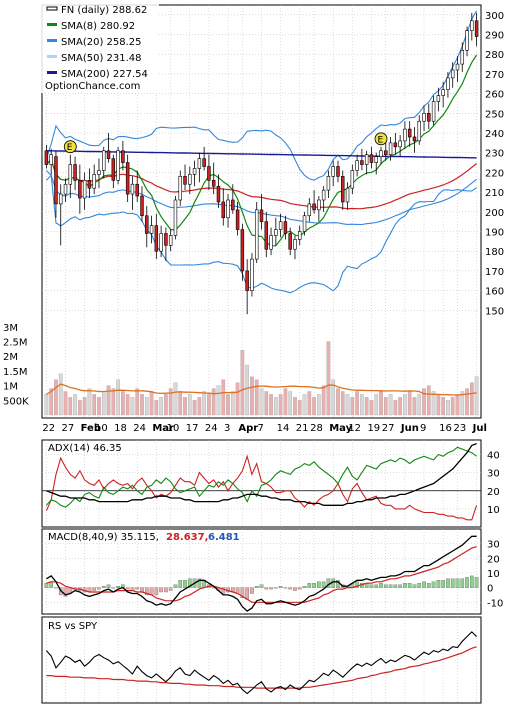 The height and width of the screenshot is (706, 526). Describe the element at coordinates (100, 48) in the screenshot. I see `legend-background` at that location.